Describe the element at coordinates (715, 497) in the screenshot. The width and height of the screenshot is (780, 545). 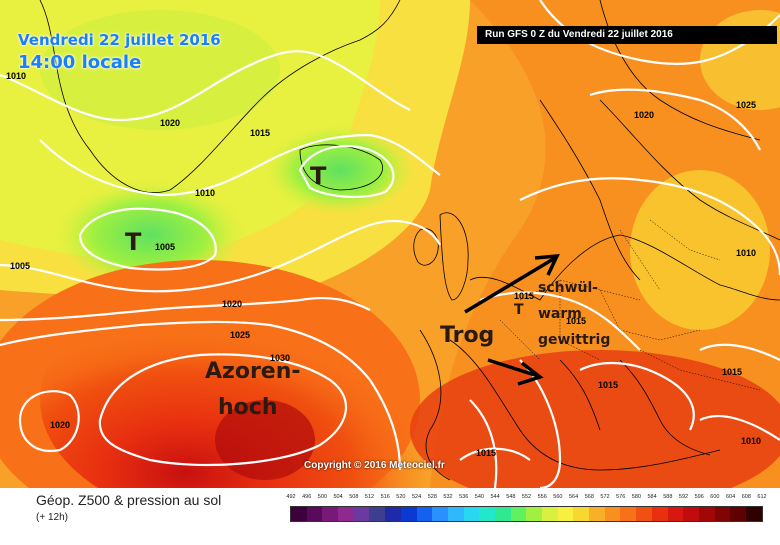
I see `color-scale-tick: 600` at that location.